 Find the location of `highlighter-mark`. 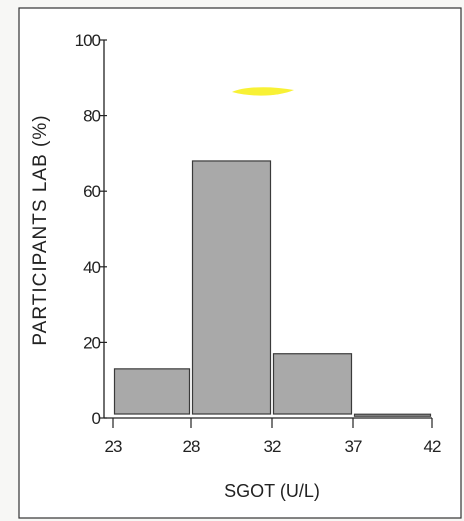

highlighter-mark is located at coordinates (263, 91).